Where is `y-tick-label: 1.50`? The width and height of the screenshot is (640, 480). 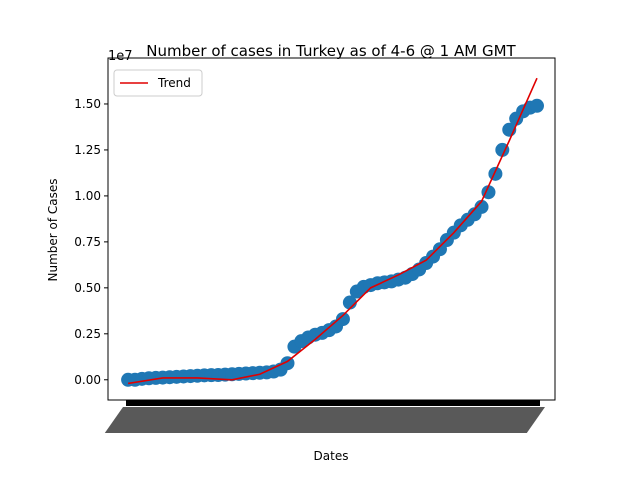 y-tick-label: 1.50 is located at coordinates (87, 104).